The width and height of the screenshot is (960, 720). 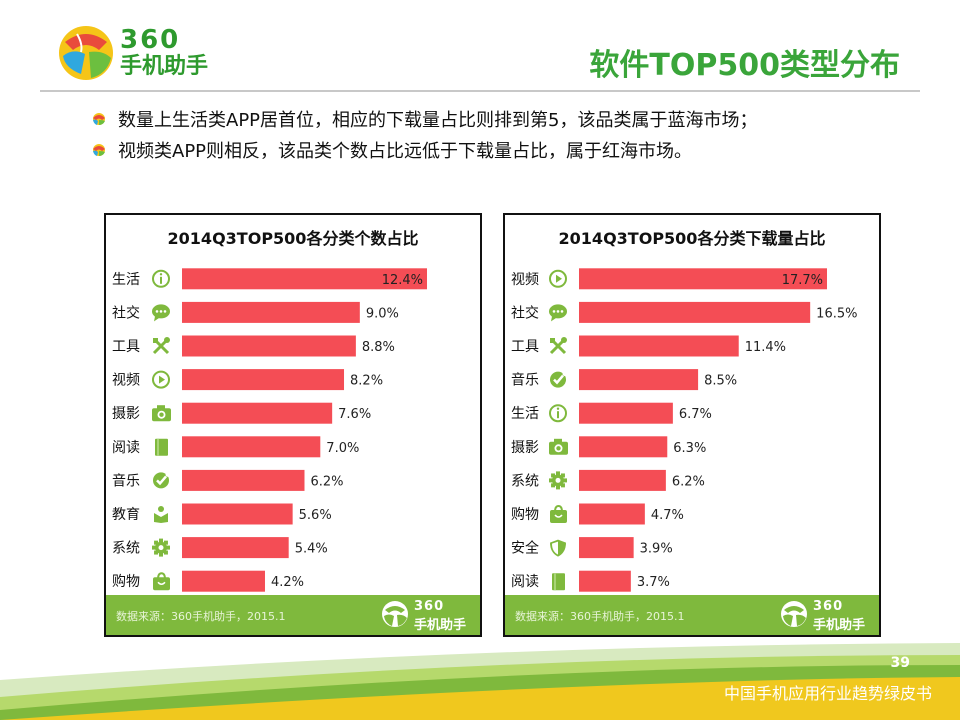 I want to click on value-label: 7.6%, so click(x=354, y=414).